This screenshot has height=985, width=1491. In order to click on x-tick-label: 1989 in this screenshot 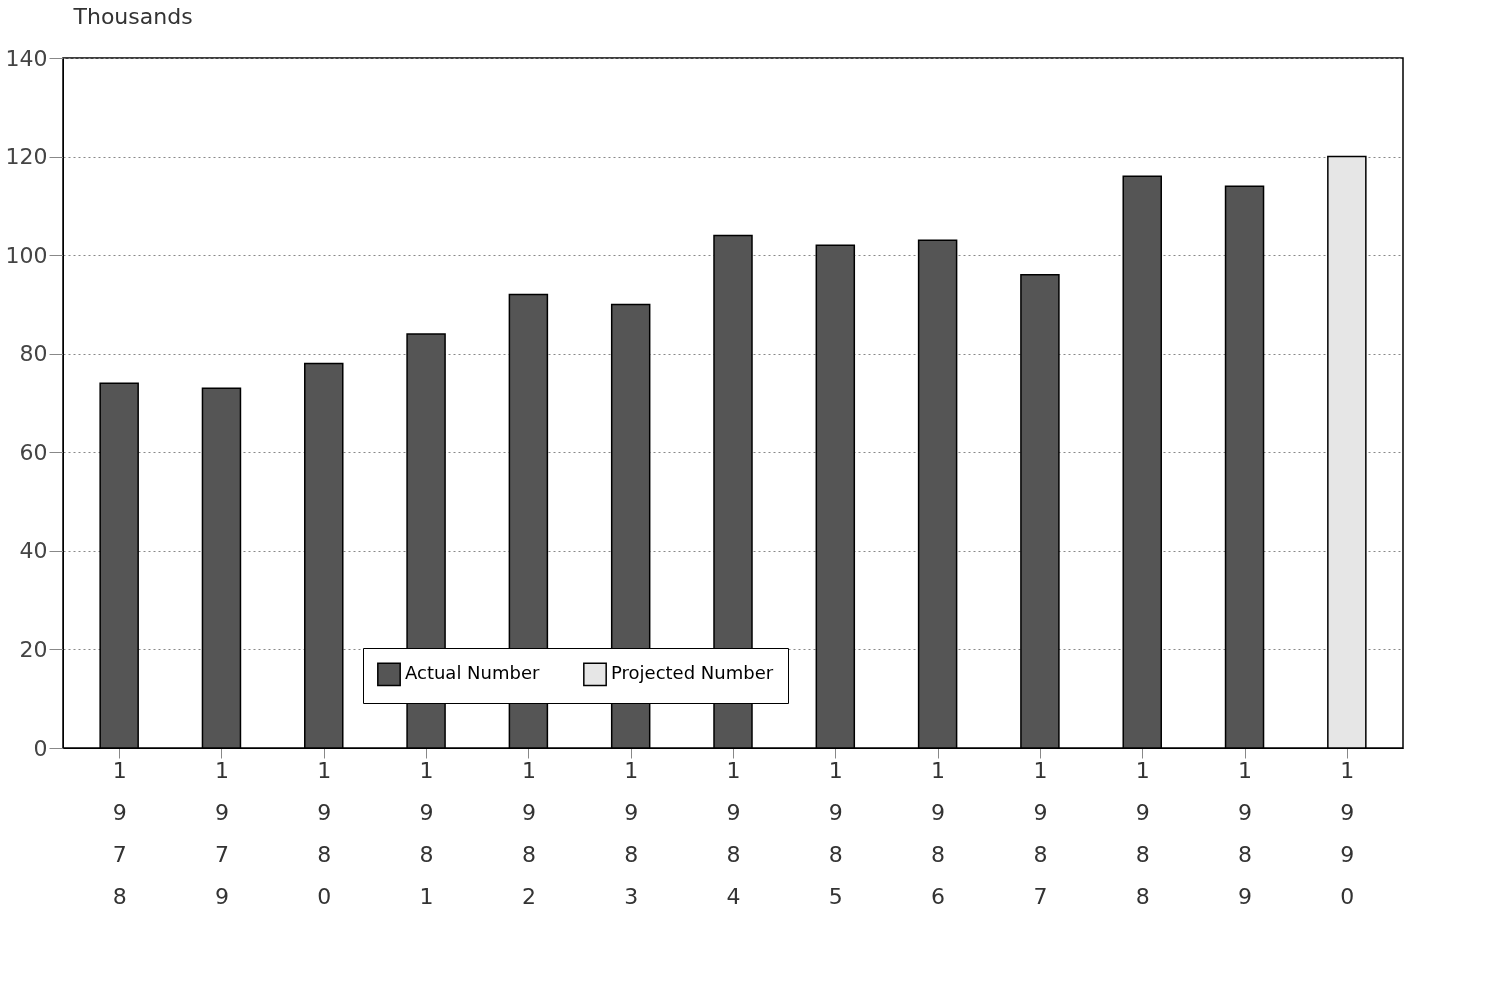, I will do `click(1245, 833)`.